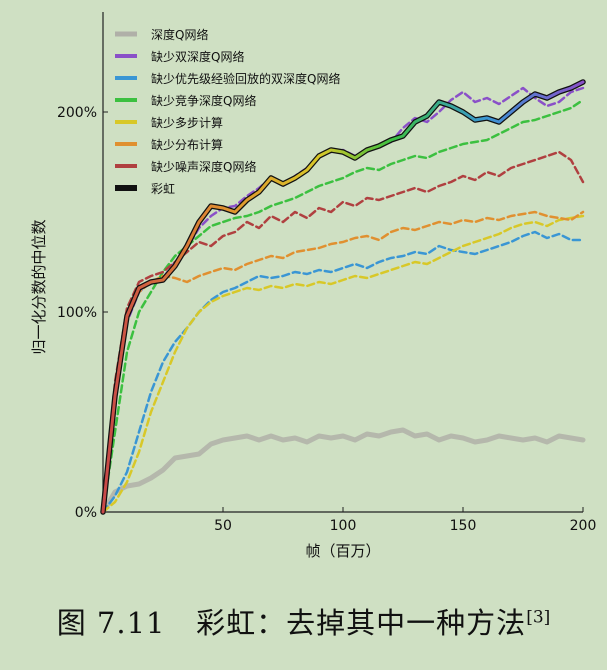 This screenshot has height=670, width=607. I want to click on legend-label: 深度Q网络, so click(179, 34).